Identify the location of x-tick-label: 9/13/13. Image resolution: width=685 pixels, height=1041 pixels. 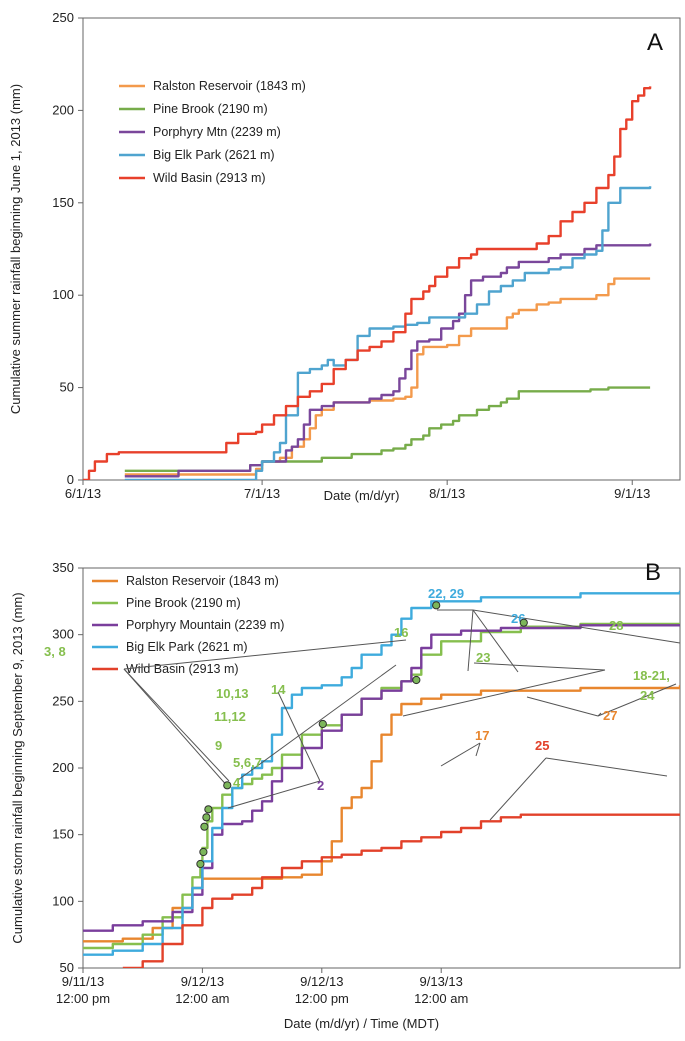
(441, 981).